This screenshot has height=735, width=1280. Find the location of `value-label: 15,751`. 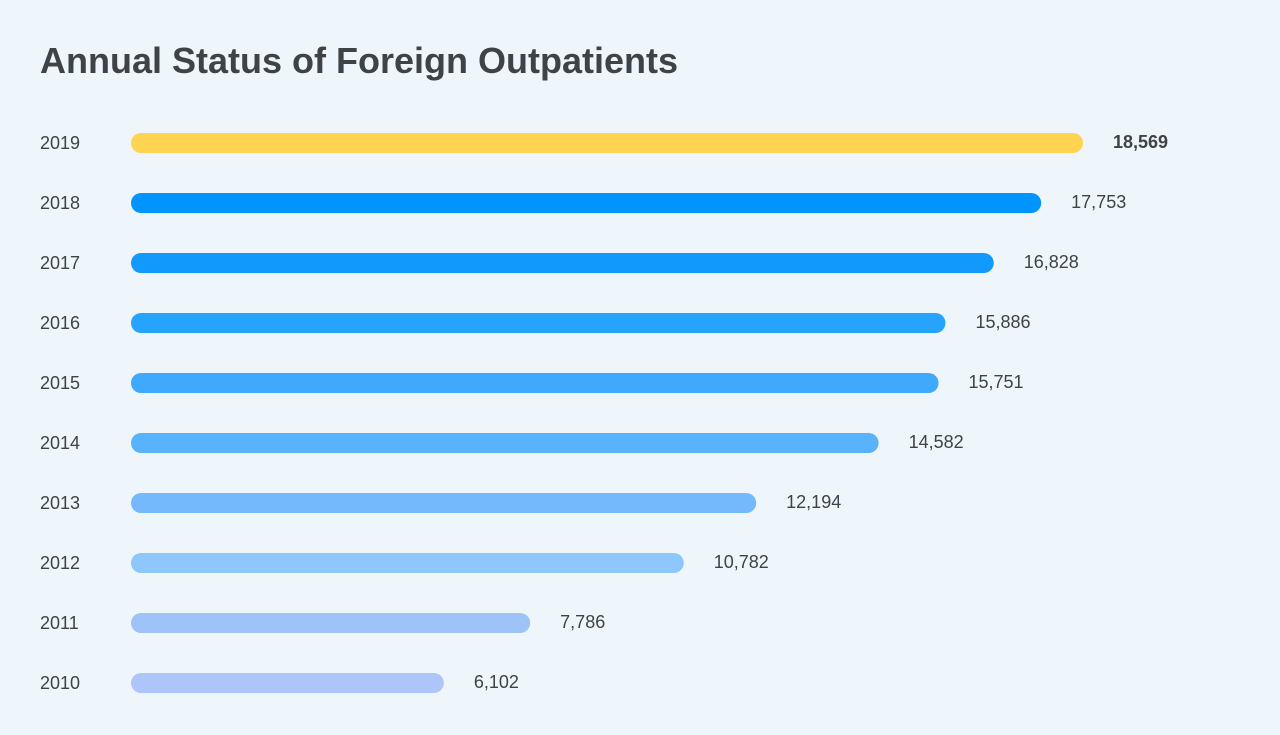

value-label: 15,751 is located at coordinates (996, 382).